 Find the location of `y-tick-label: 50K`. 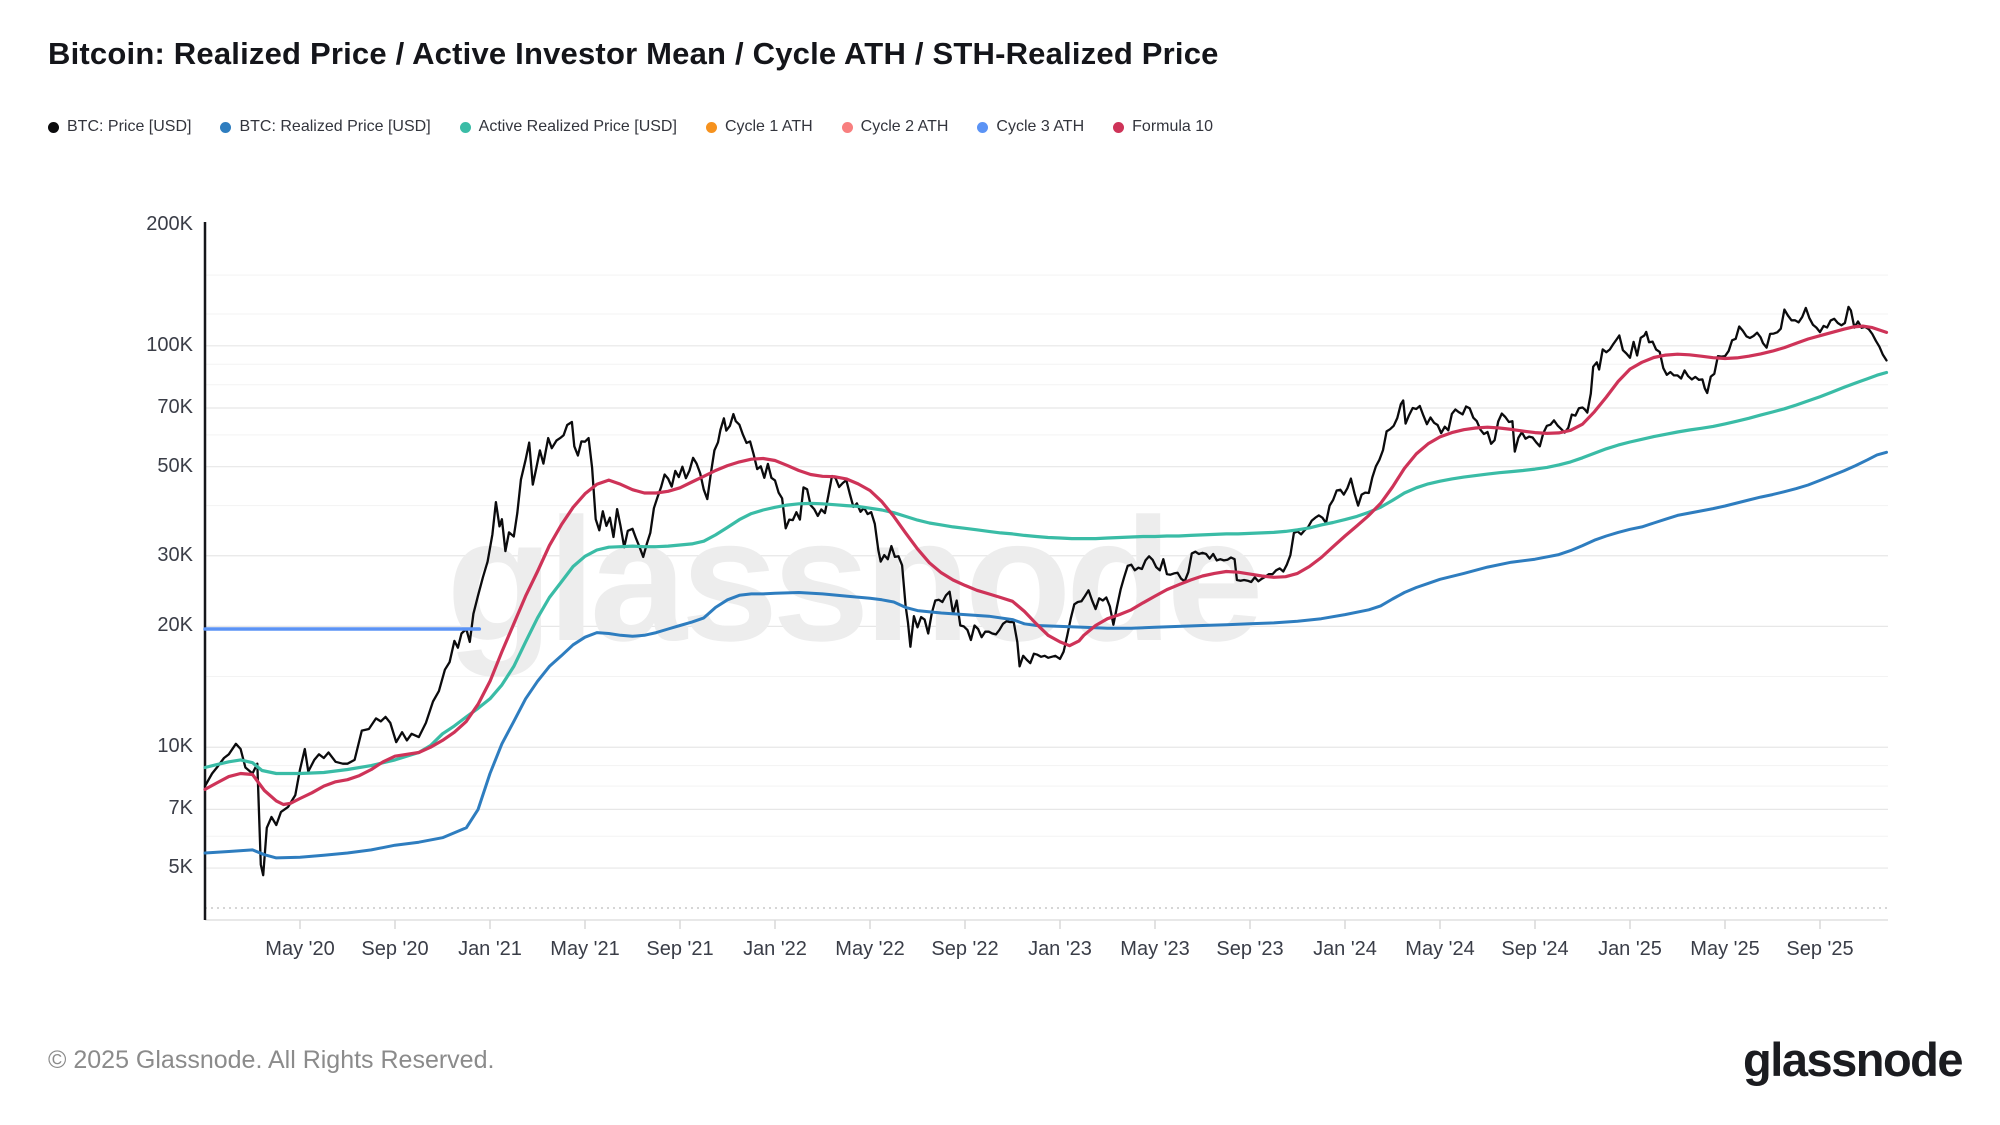

y-tick-label: 50K is located at coordinates (175, 465).